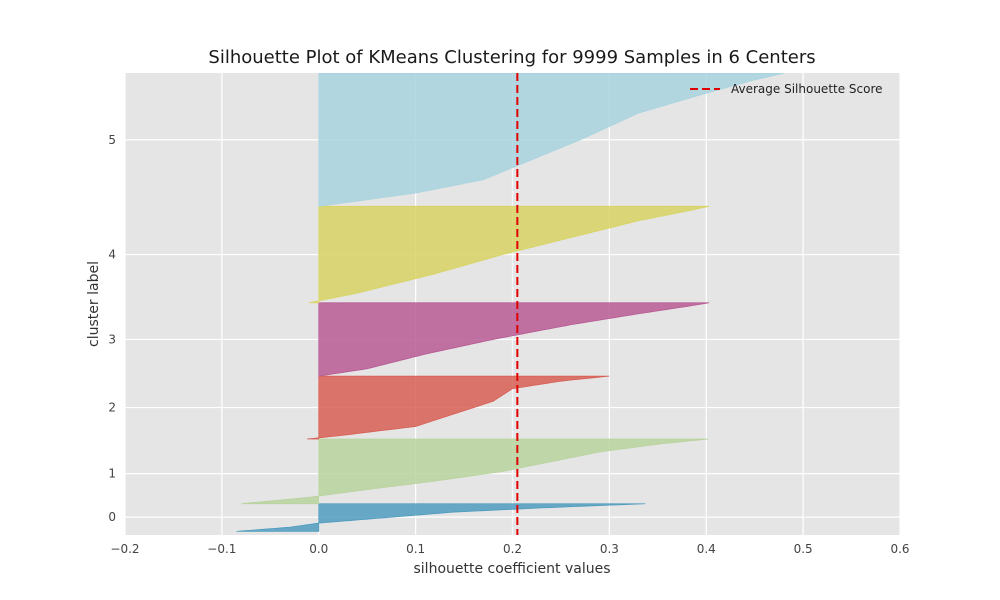  I want to click on y-tick-labels: 0 1 2 3 4 5, so click(112, 328).